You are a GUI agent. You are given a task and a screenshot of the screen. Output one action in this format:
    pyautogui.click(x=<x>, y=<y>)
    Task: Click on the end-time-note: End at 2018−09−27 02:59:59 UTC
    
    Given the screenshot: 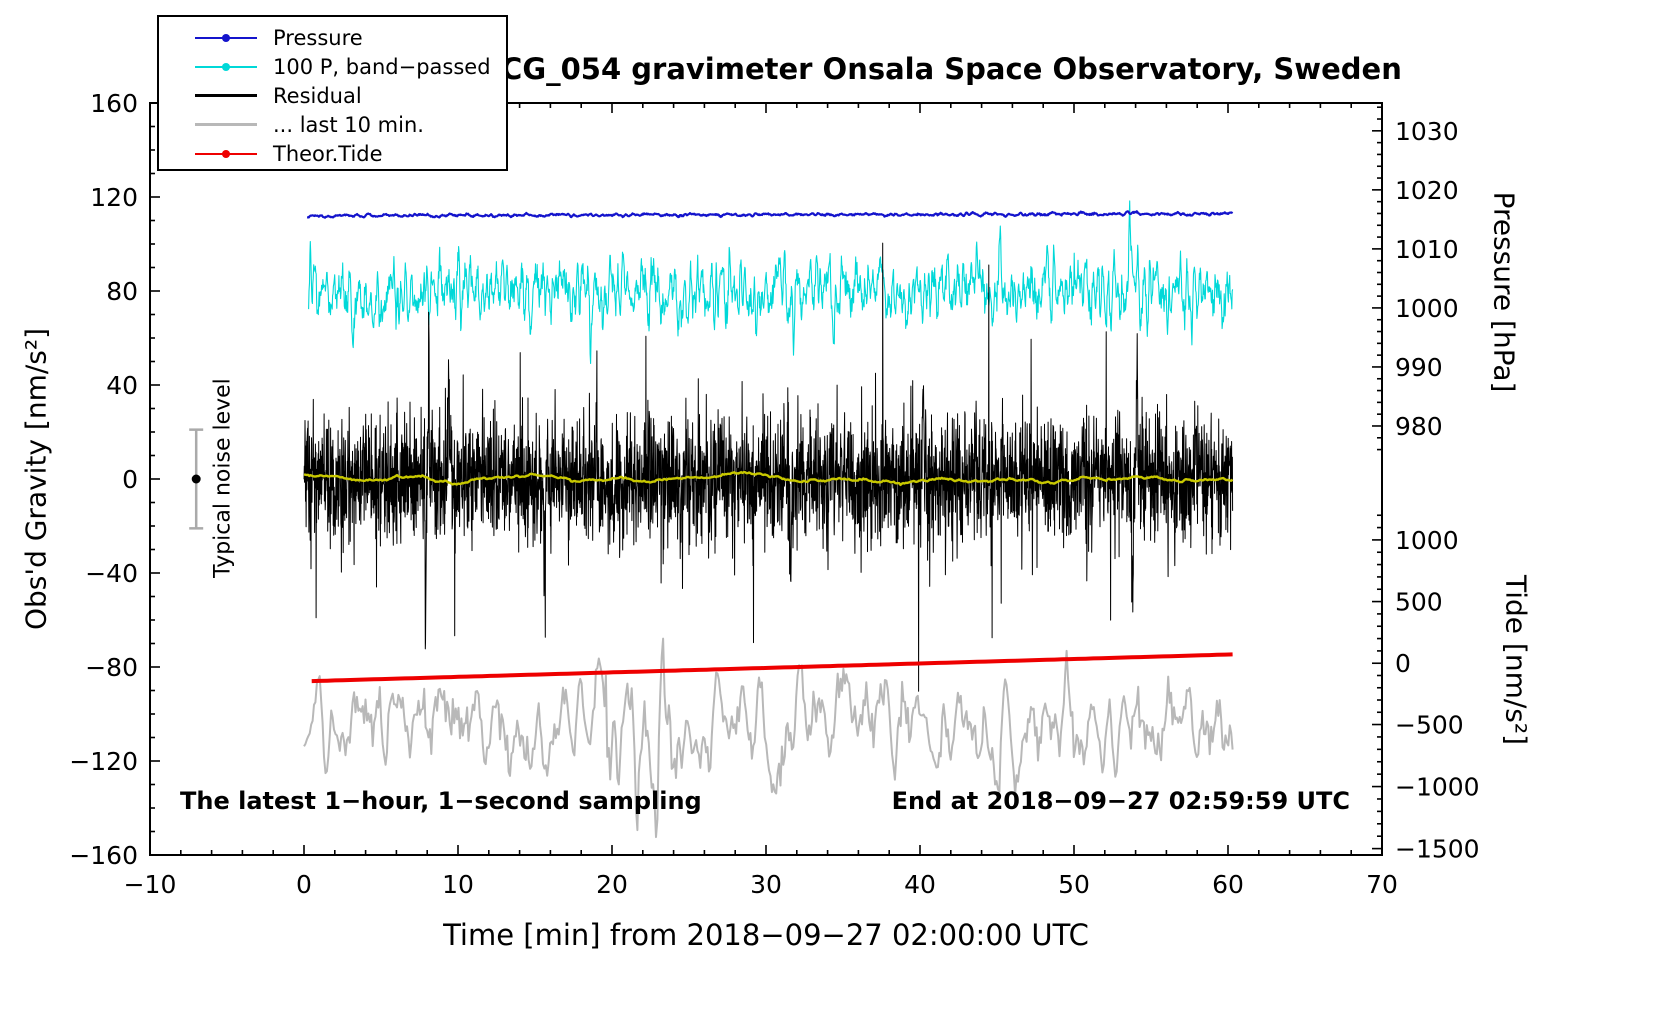 What is the action you would take?
    pyautogui.click(x=1120, y=801)
    